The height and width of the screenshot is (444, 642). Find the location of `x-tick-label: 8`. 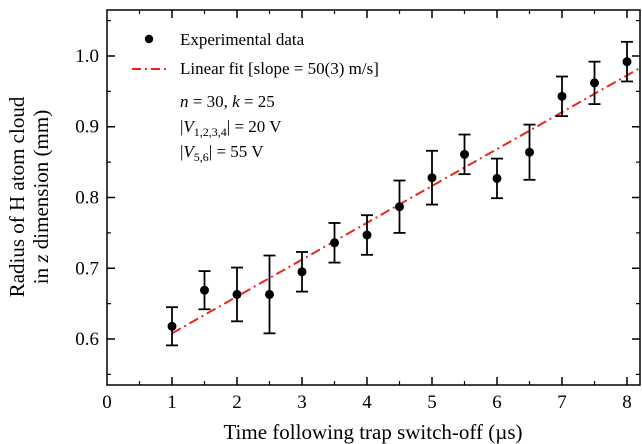

x-tick-label: 8 is located at coordinates (627, 402).